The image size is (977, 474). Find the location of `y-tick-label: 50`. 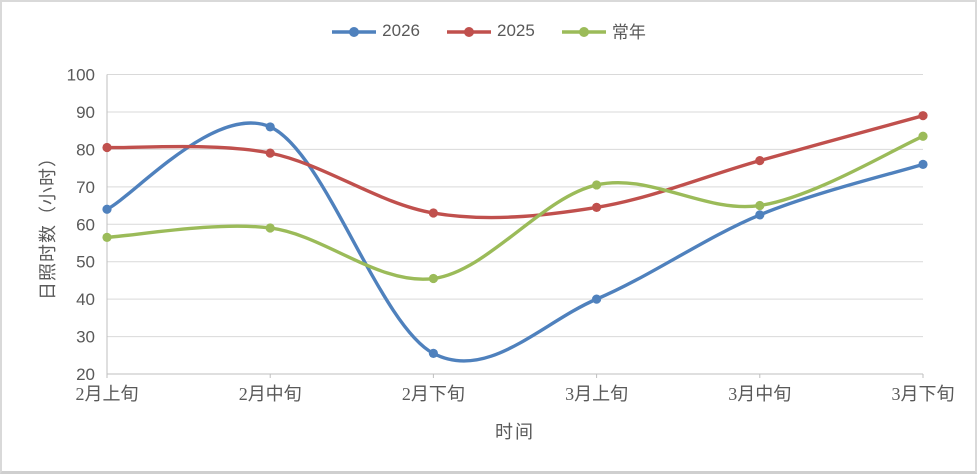

y-tick-label: 50 is located at coordinates (85, 262).